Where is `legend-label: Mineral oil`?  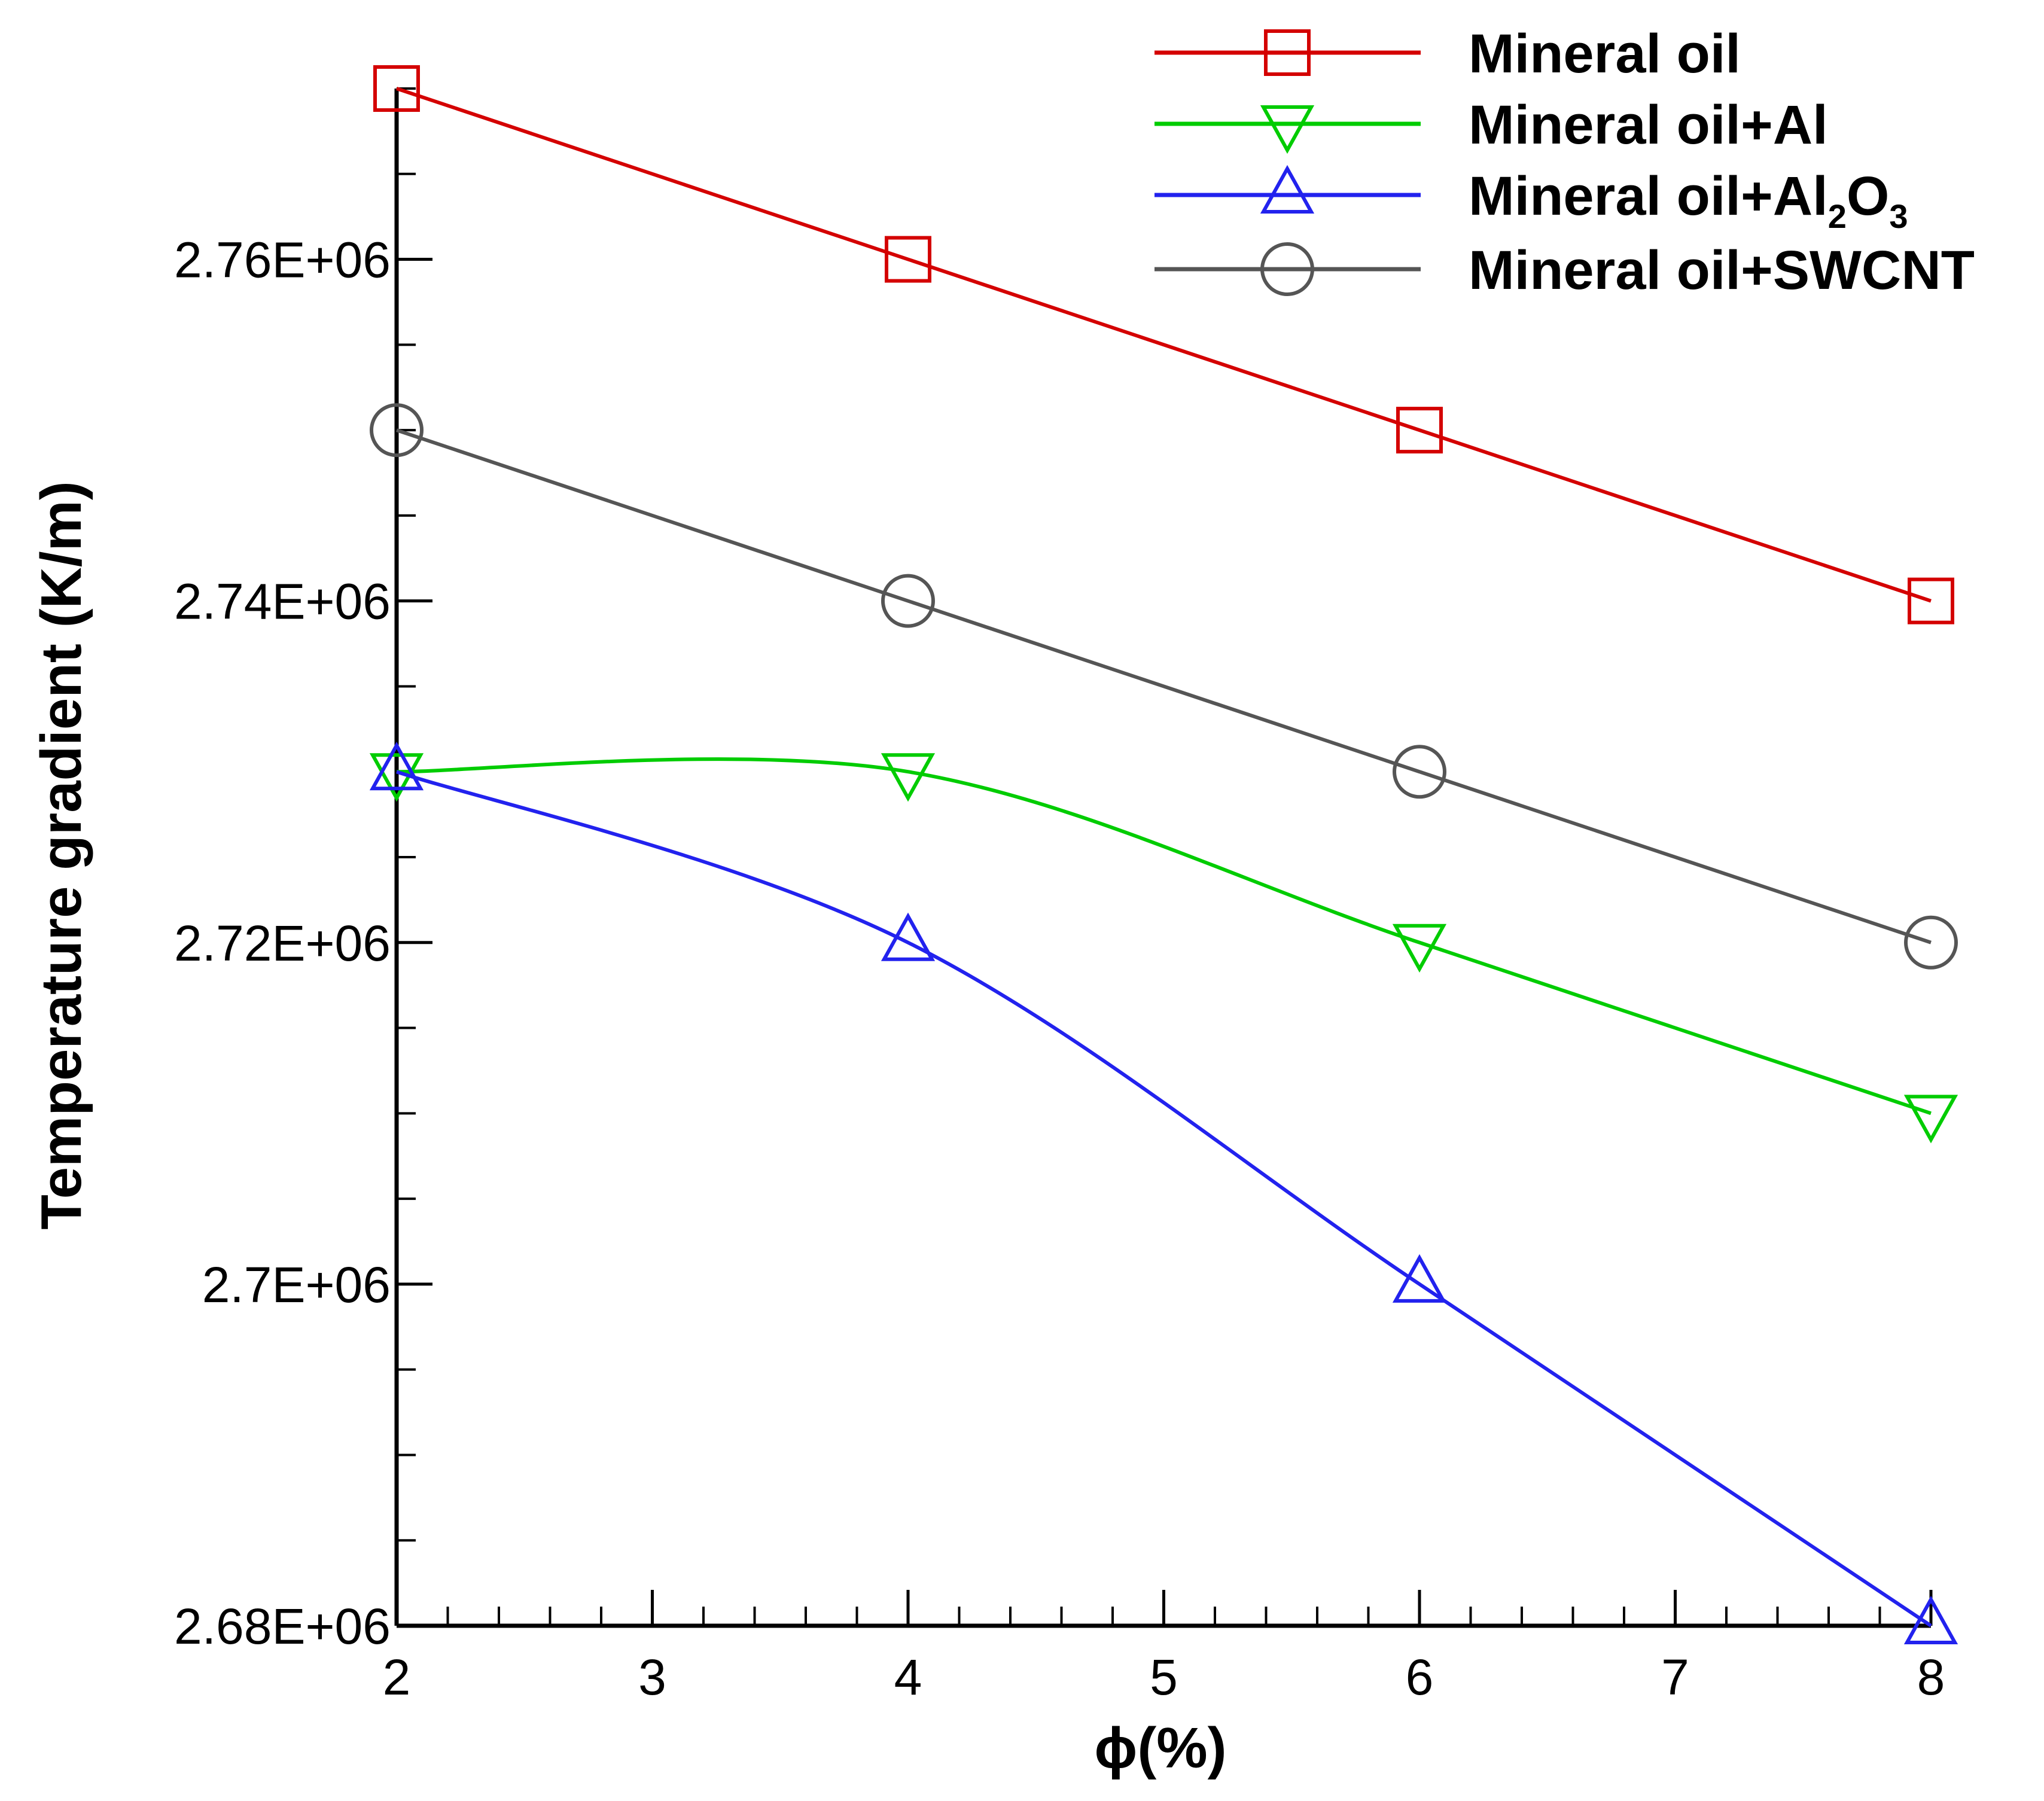
legend-label: Mineral oil is located at coordinates (1605, 53).